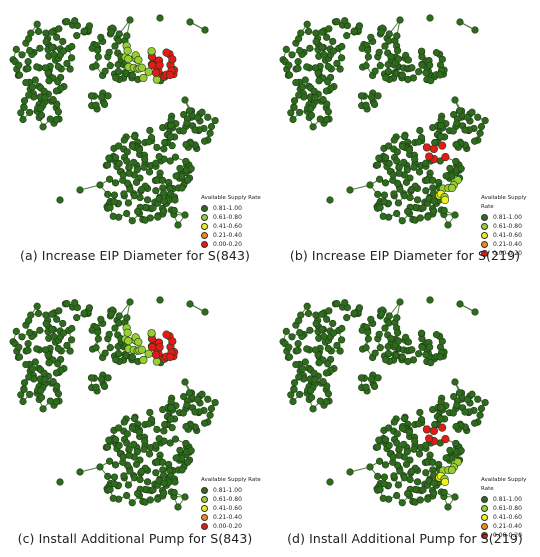 This screenshot has width=540, height=557. What do you see at coordinates (231, 517) in the screenshot?
I see `legend-item: 0.21-0.40` at bounding box center [231, 517].